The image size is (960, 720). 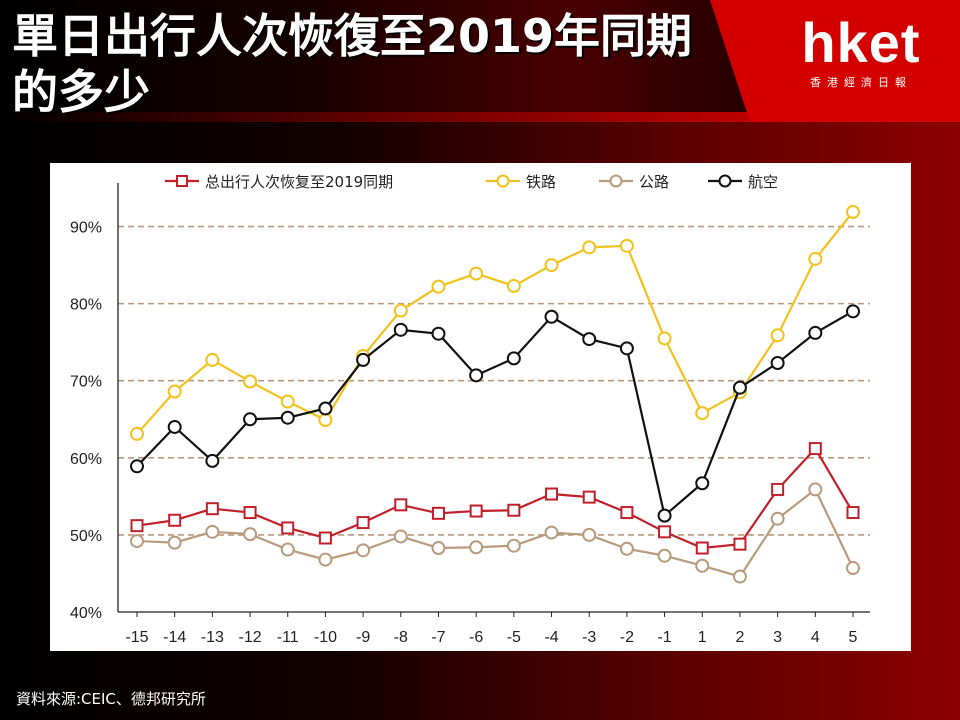 What do you see at coordinates (352, 64) in the screenshot?
I see `page-title: 單日出行人次恢復至2019年同期的多少` at bounding box center [352, 64].